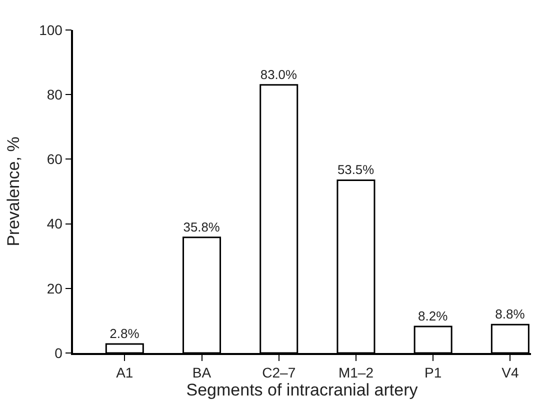  I want to click on x-tick-label: P1, so click(433, 372).